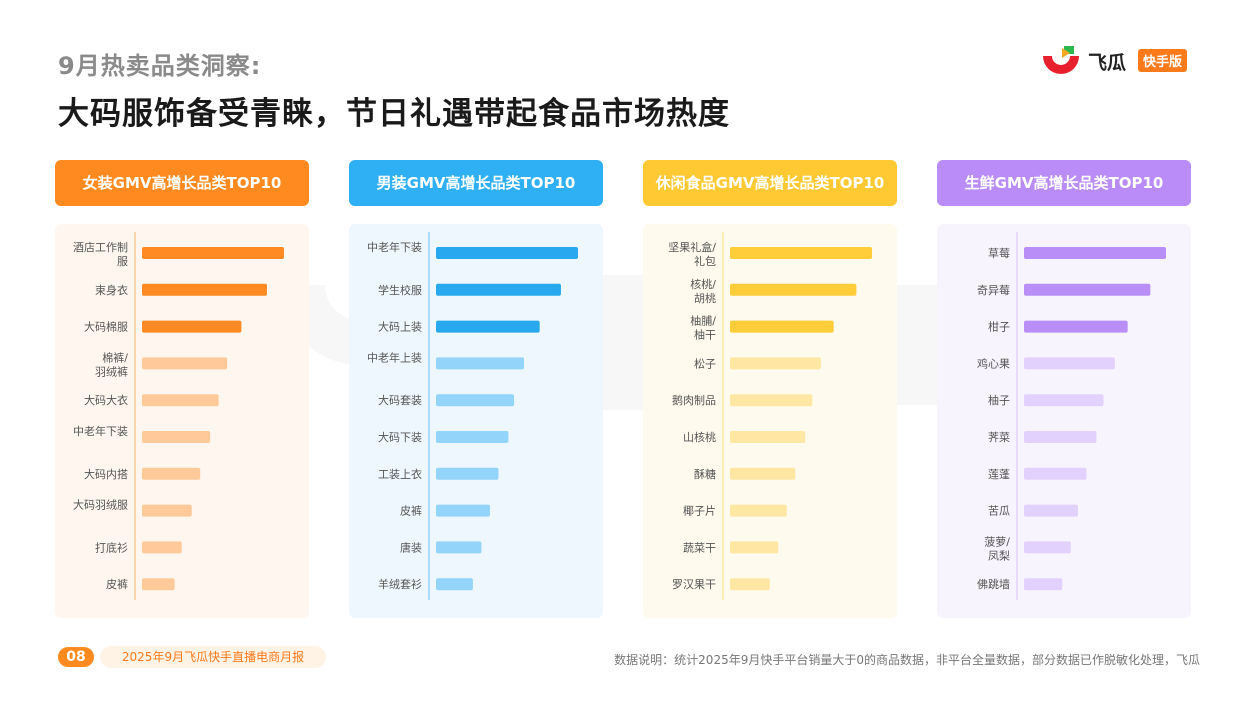  Describe the element at coordinates (694, 400) in the screenshot. I see `category-label: 鹅肉制品` at that location.